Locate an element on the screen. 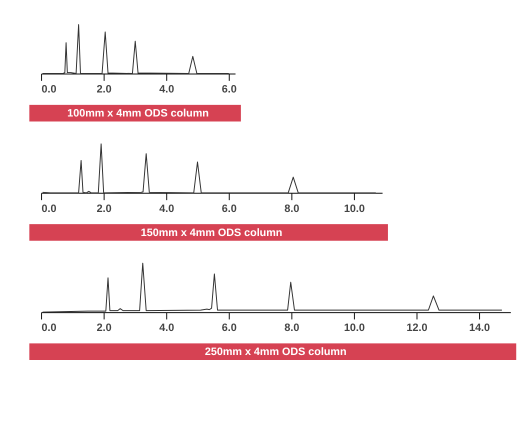  x-axis-title: 250mm x 4mm ODS column is located at coordinates (275, 352).